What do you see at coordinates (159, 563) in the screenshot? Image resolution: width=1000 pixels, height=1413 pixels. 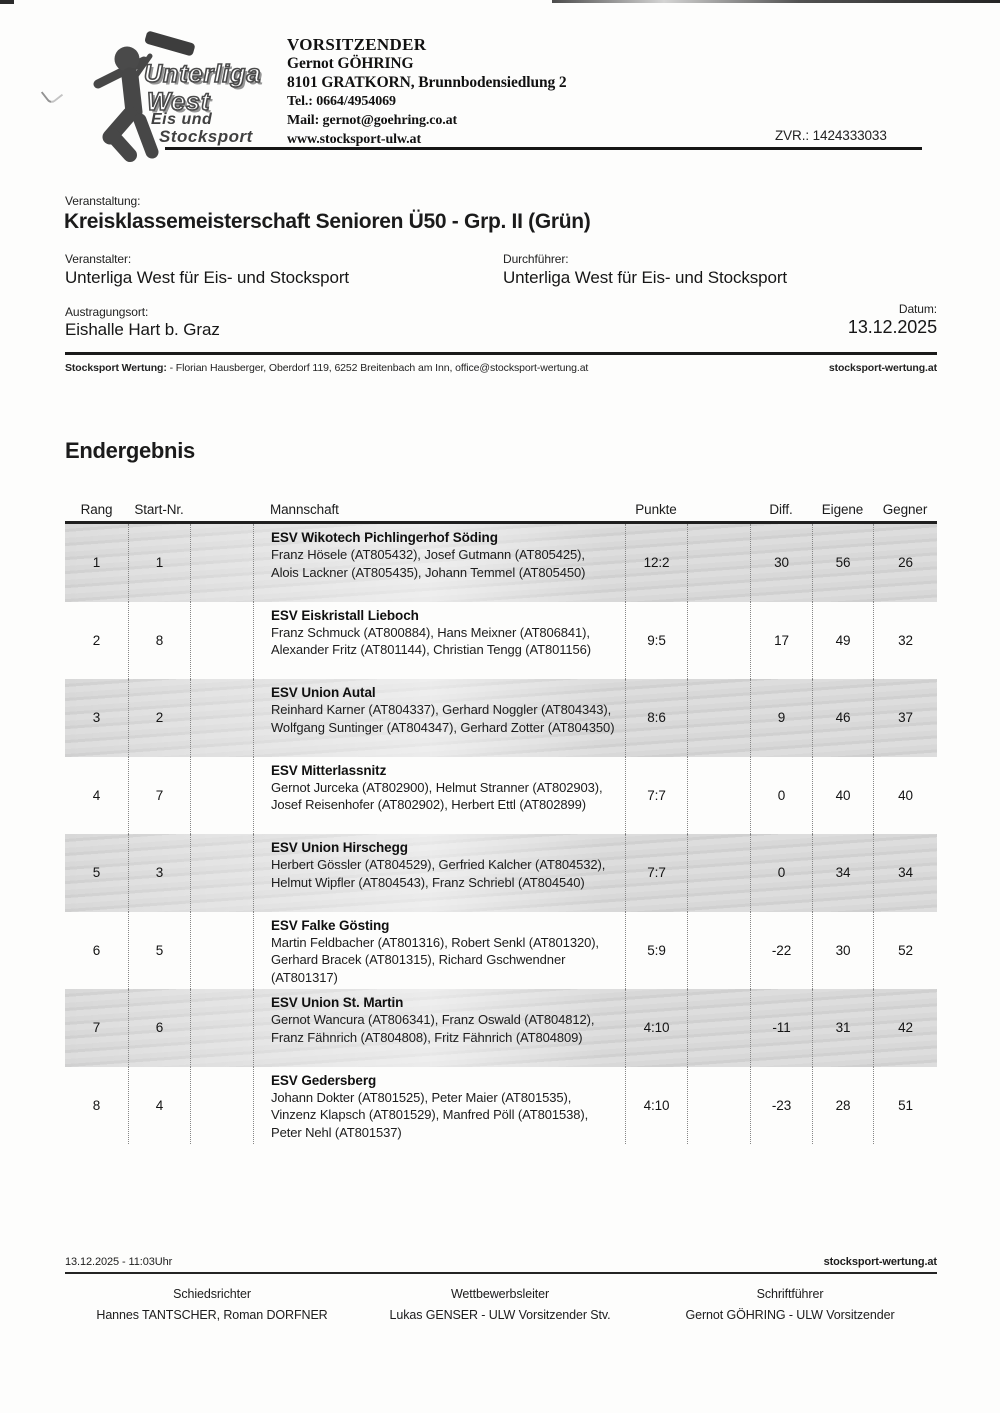 I see `startnr-cell: 1` at bounding box center [159, 563].